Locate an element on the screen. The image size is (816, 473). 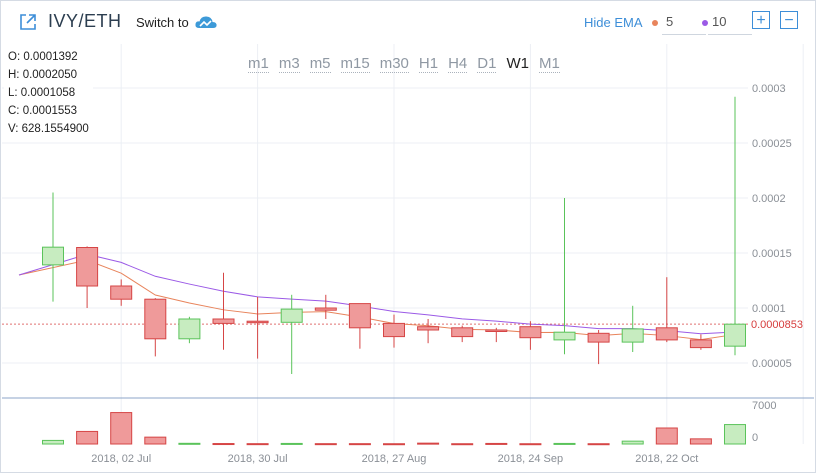
price-tick-label: 0.0001 is located at coordinates (769, 309).